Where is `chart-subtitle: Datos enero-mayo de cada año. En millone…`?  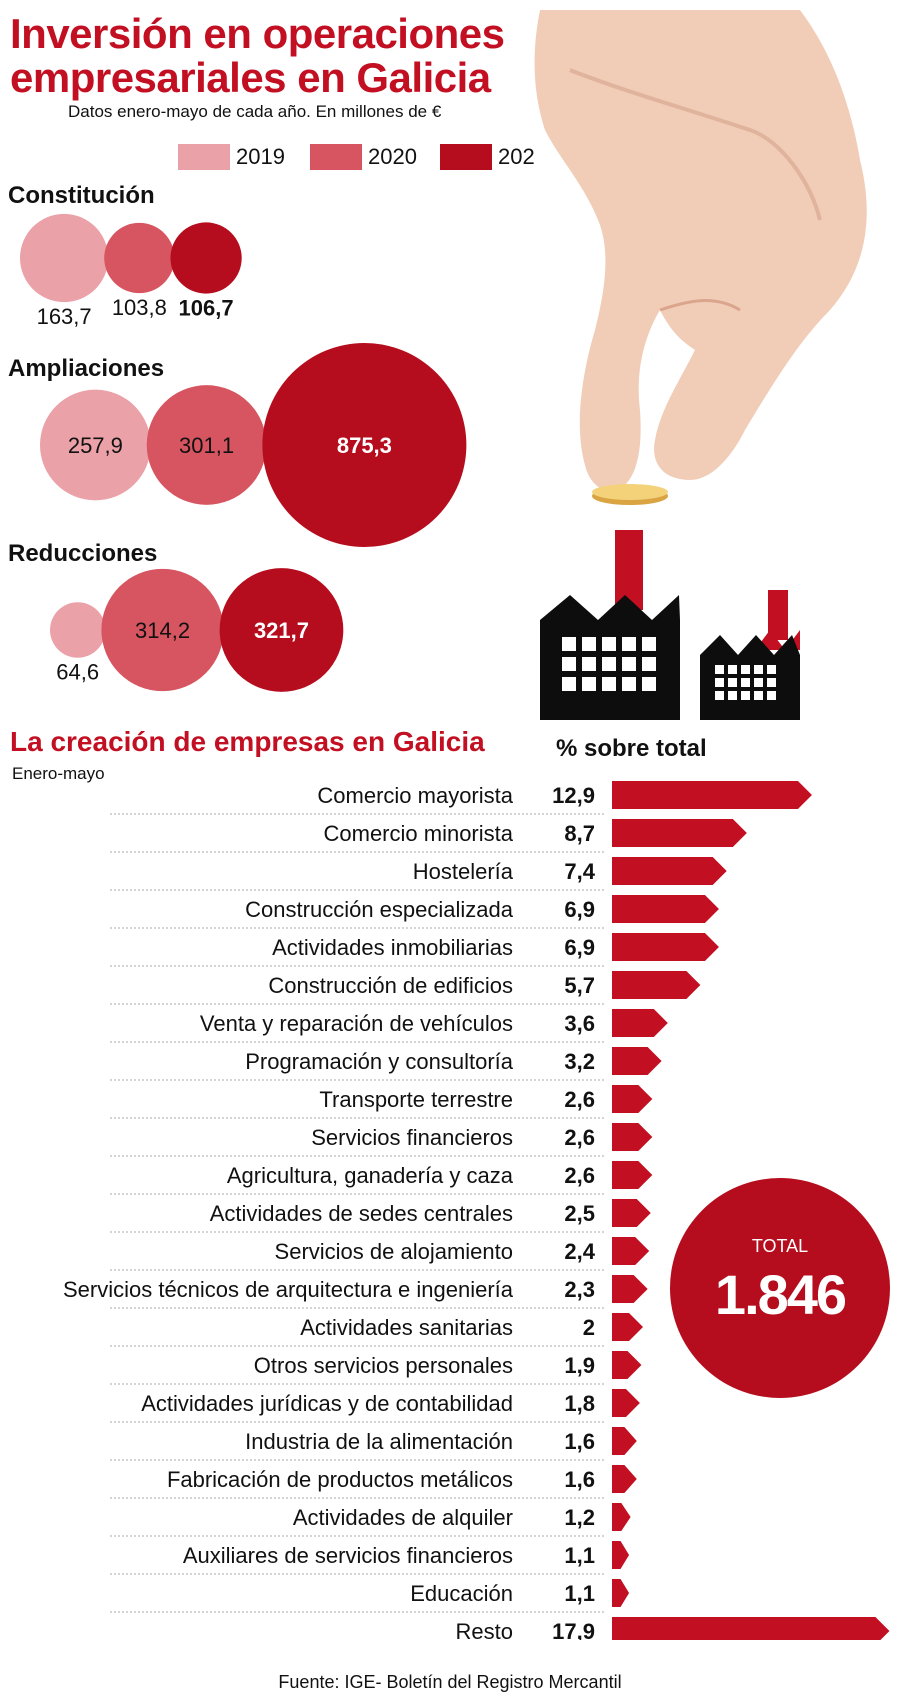 chart-subtitle: Datos enero-mayo de cada año. En millone… is located at coordinates (255, 111).